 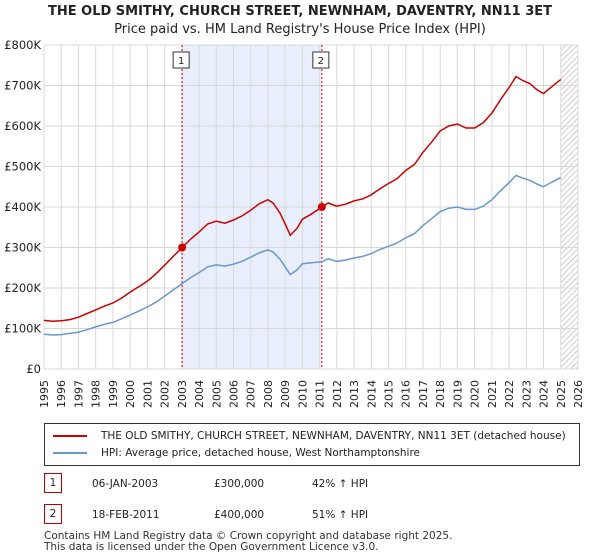 What do you see at coordinates (320, 394) in the screenshot?
I see `x-tick-label: 2011` at bounding box center [320, 394].